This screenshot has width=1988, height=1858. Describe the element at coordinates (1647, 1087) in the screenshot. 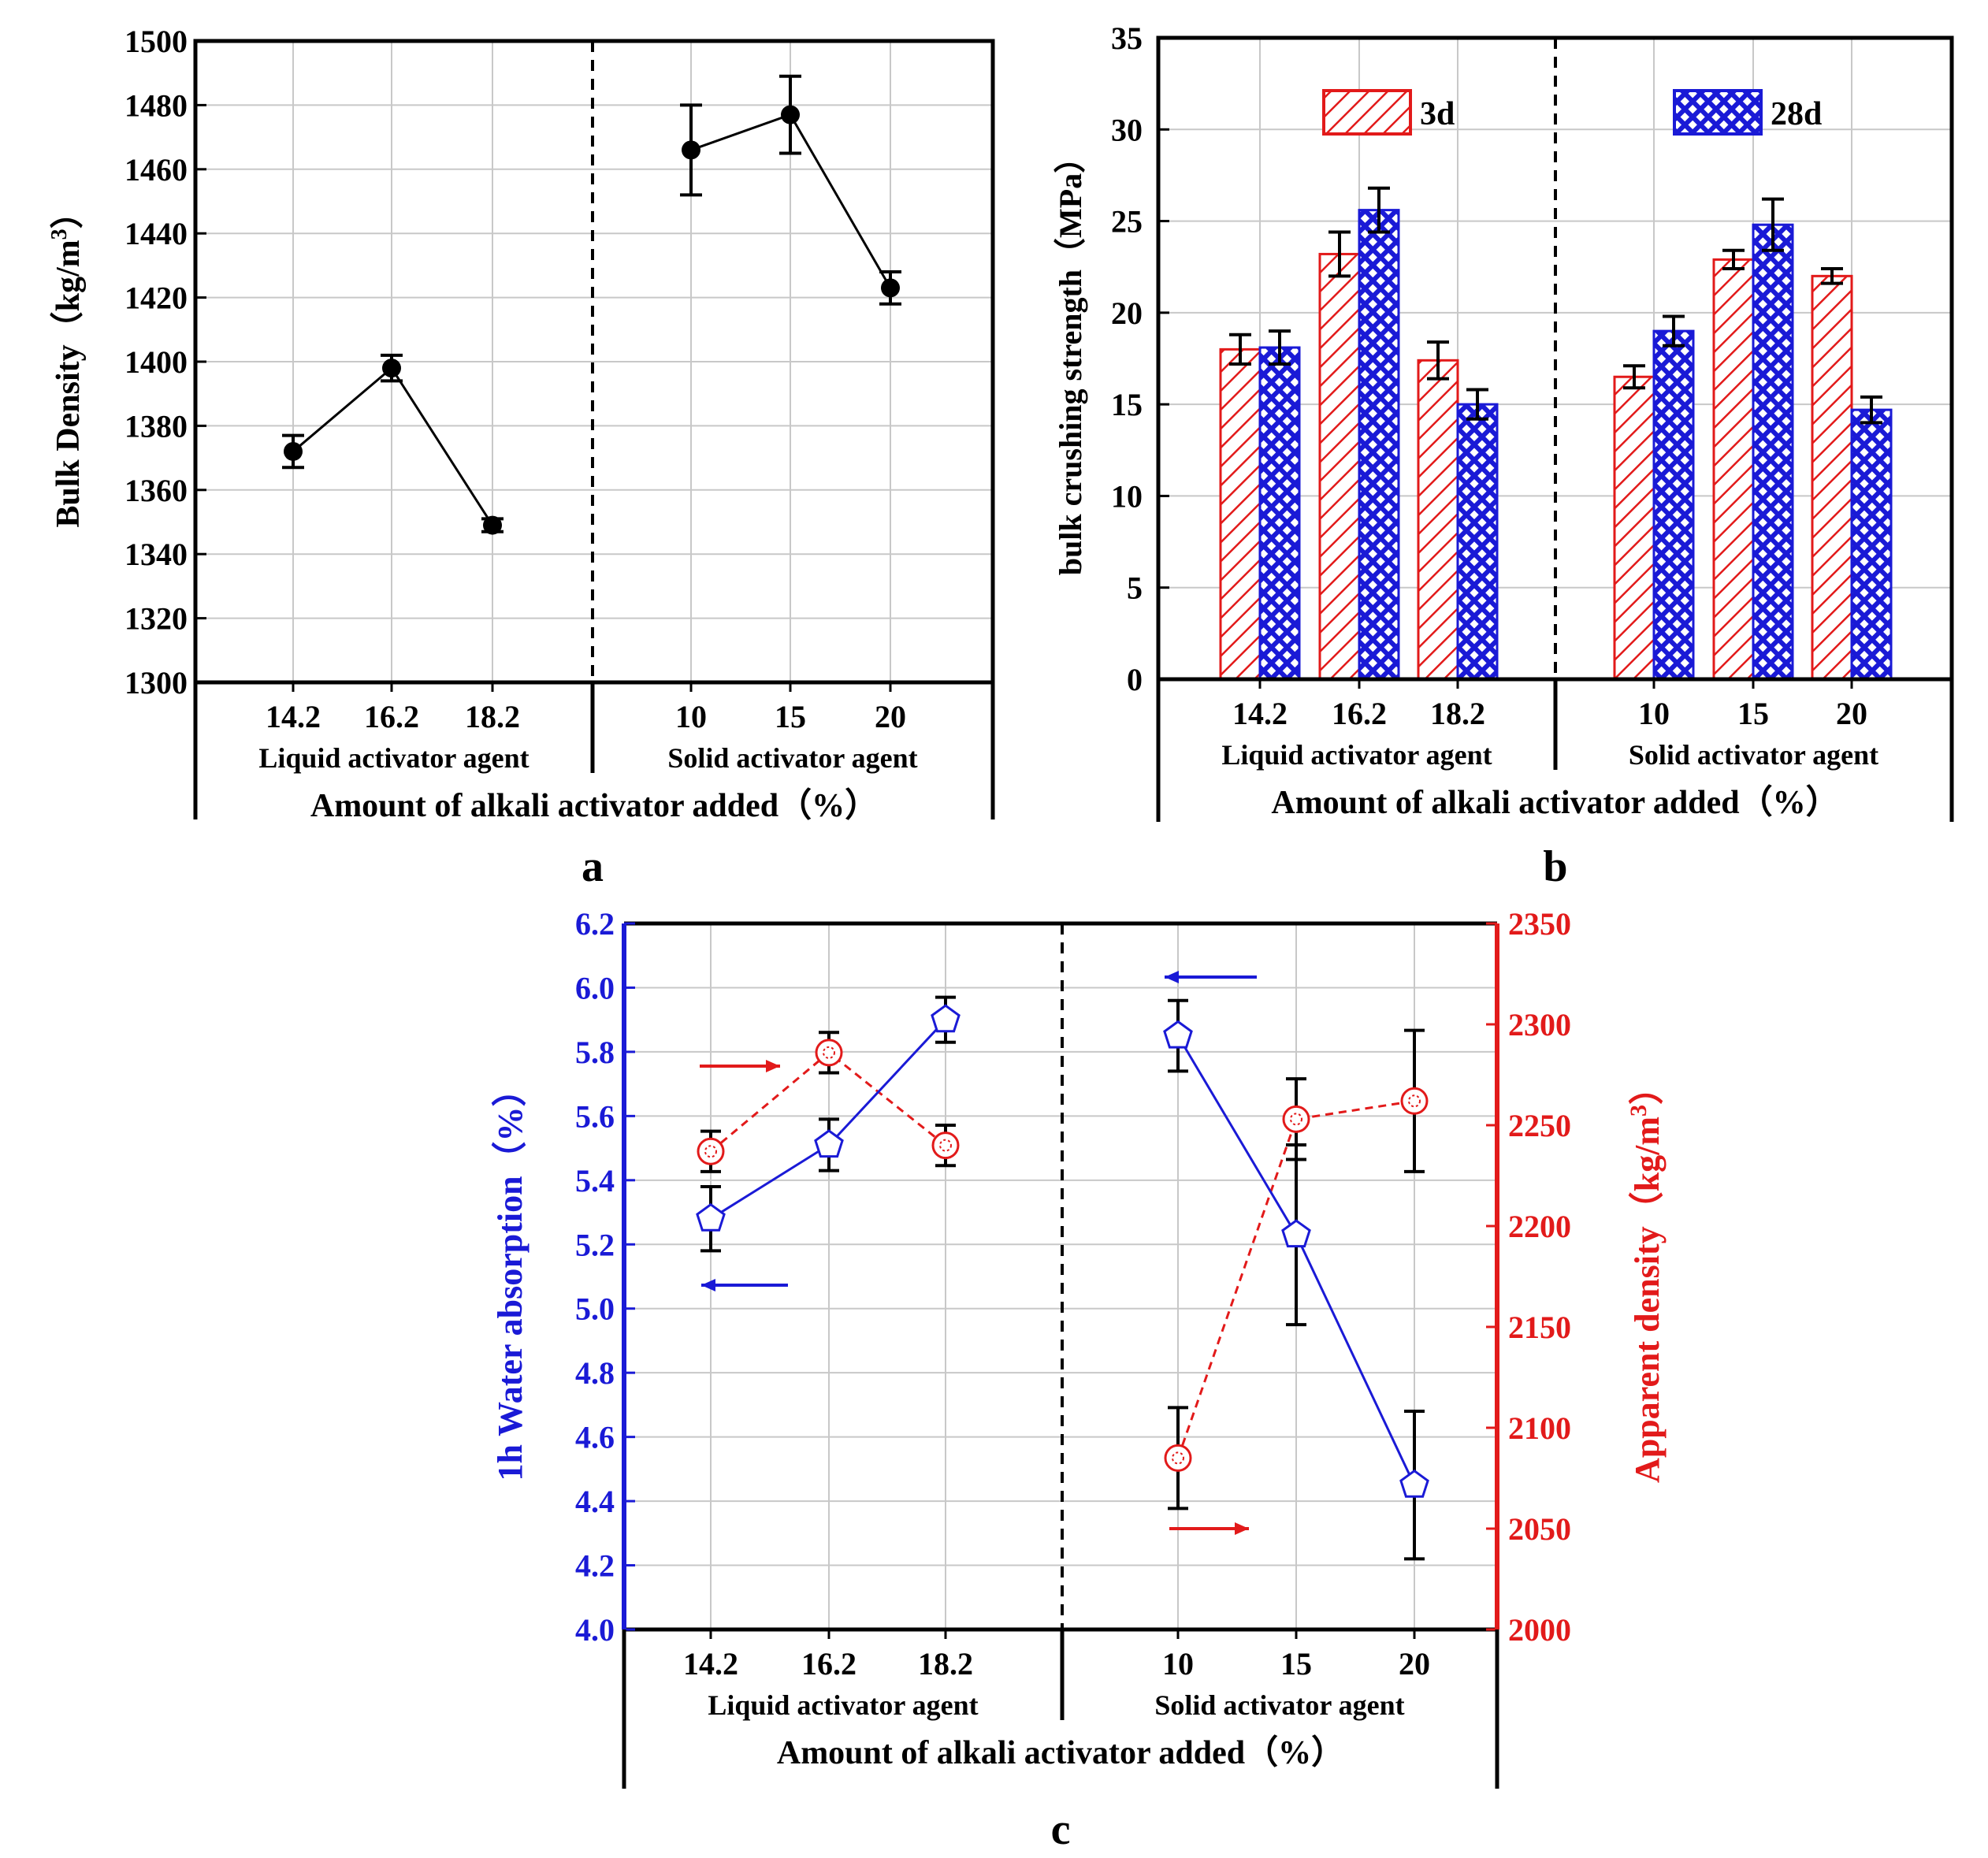

I see `y-axis-title-right-end: ）` at that location.